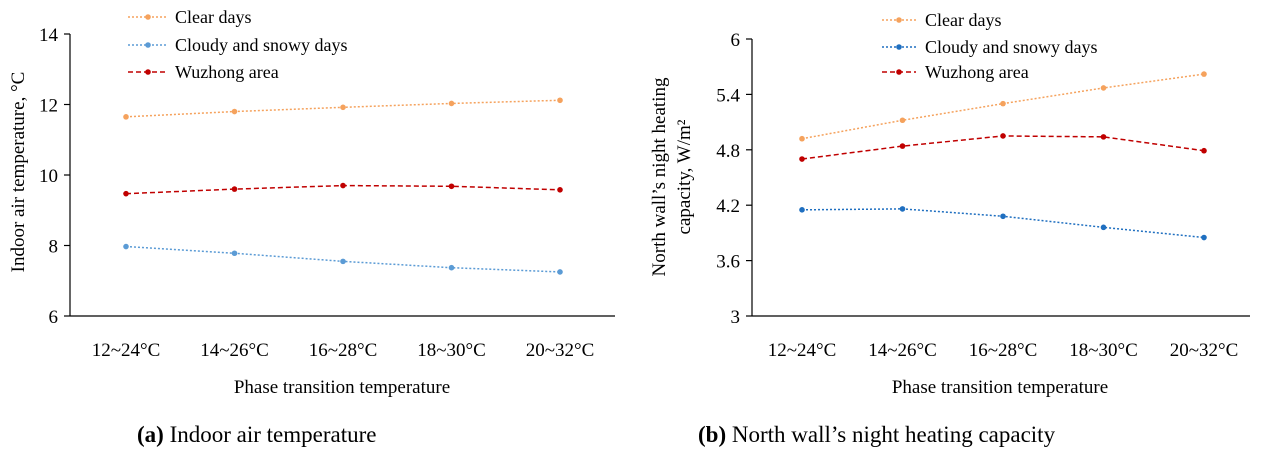 The image size is (1263, 459). What do you see at coordinates (227, 72) in the screenshot?
I see `legend-a-wuzhong-area: Wuzhong area` at bounding box center [227, 72].